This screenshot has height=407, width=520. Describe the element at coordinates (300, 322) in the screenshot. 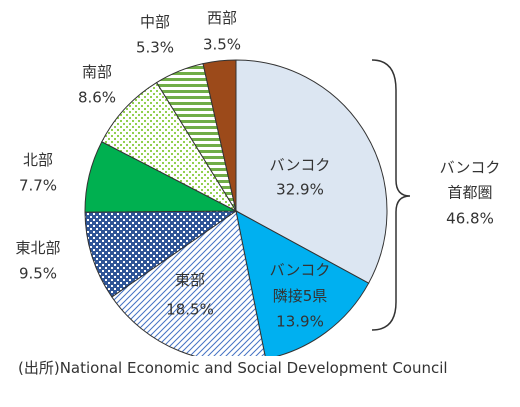

I see `value-label: 13.9%` at that location.